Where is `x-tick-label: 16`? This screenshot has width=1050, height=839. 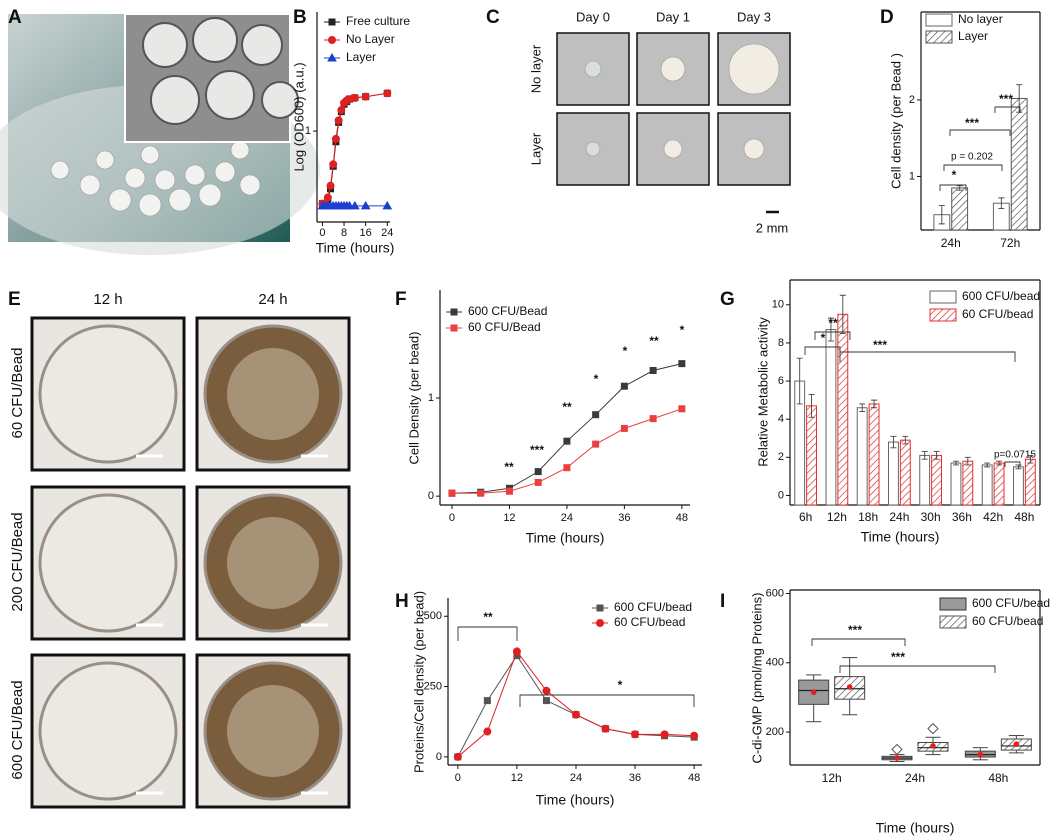
x-tick-label: 16 is located at coordinates (366, 233).